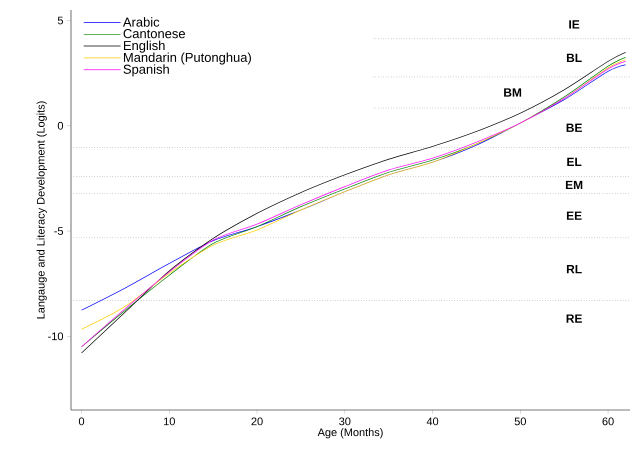 This screenshot has height=458, width=631. What do you see at coordinates (574, 269) in the screenshot?
I see `annotation: RL` at bounding box center [574, 269].